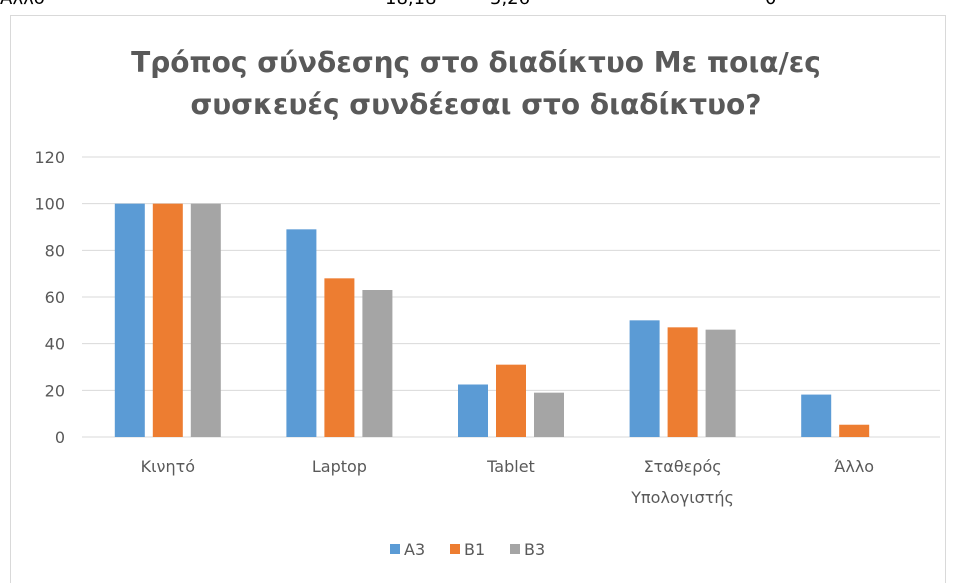 The width and height of the screenshot is (956, 583). I want to click on x-tick-label: Tablet, so click(510, 466).